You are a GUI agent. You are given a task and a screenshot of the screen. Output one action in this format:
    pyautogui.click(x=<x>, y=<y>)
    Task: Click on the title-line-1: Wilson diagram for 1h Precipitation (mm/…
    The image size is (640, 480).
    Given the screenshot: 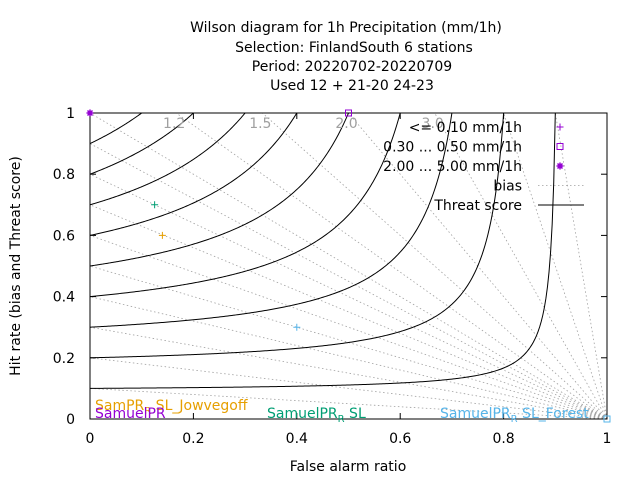 What is the action you would take?
    pyautogui.click(x=346, y=28)
    